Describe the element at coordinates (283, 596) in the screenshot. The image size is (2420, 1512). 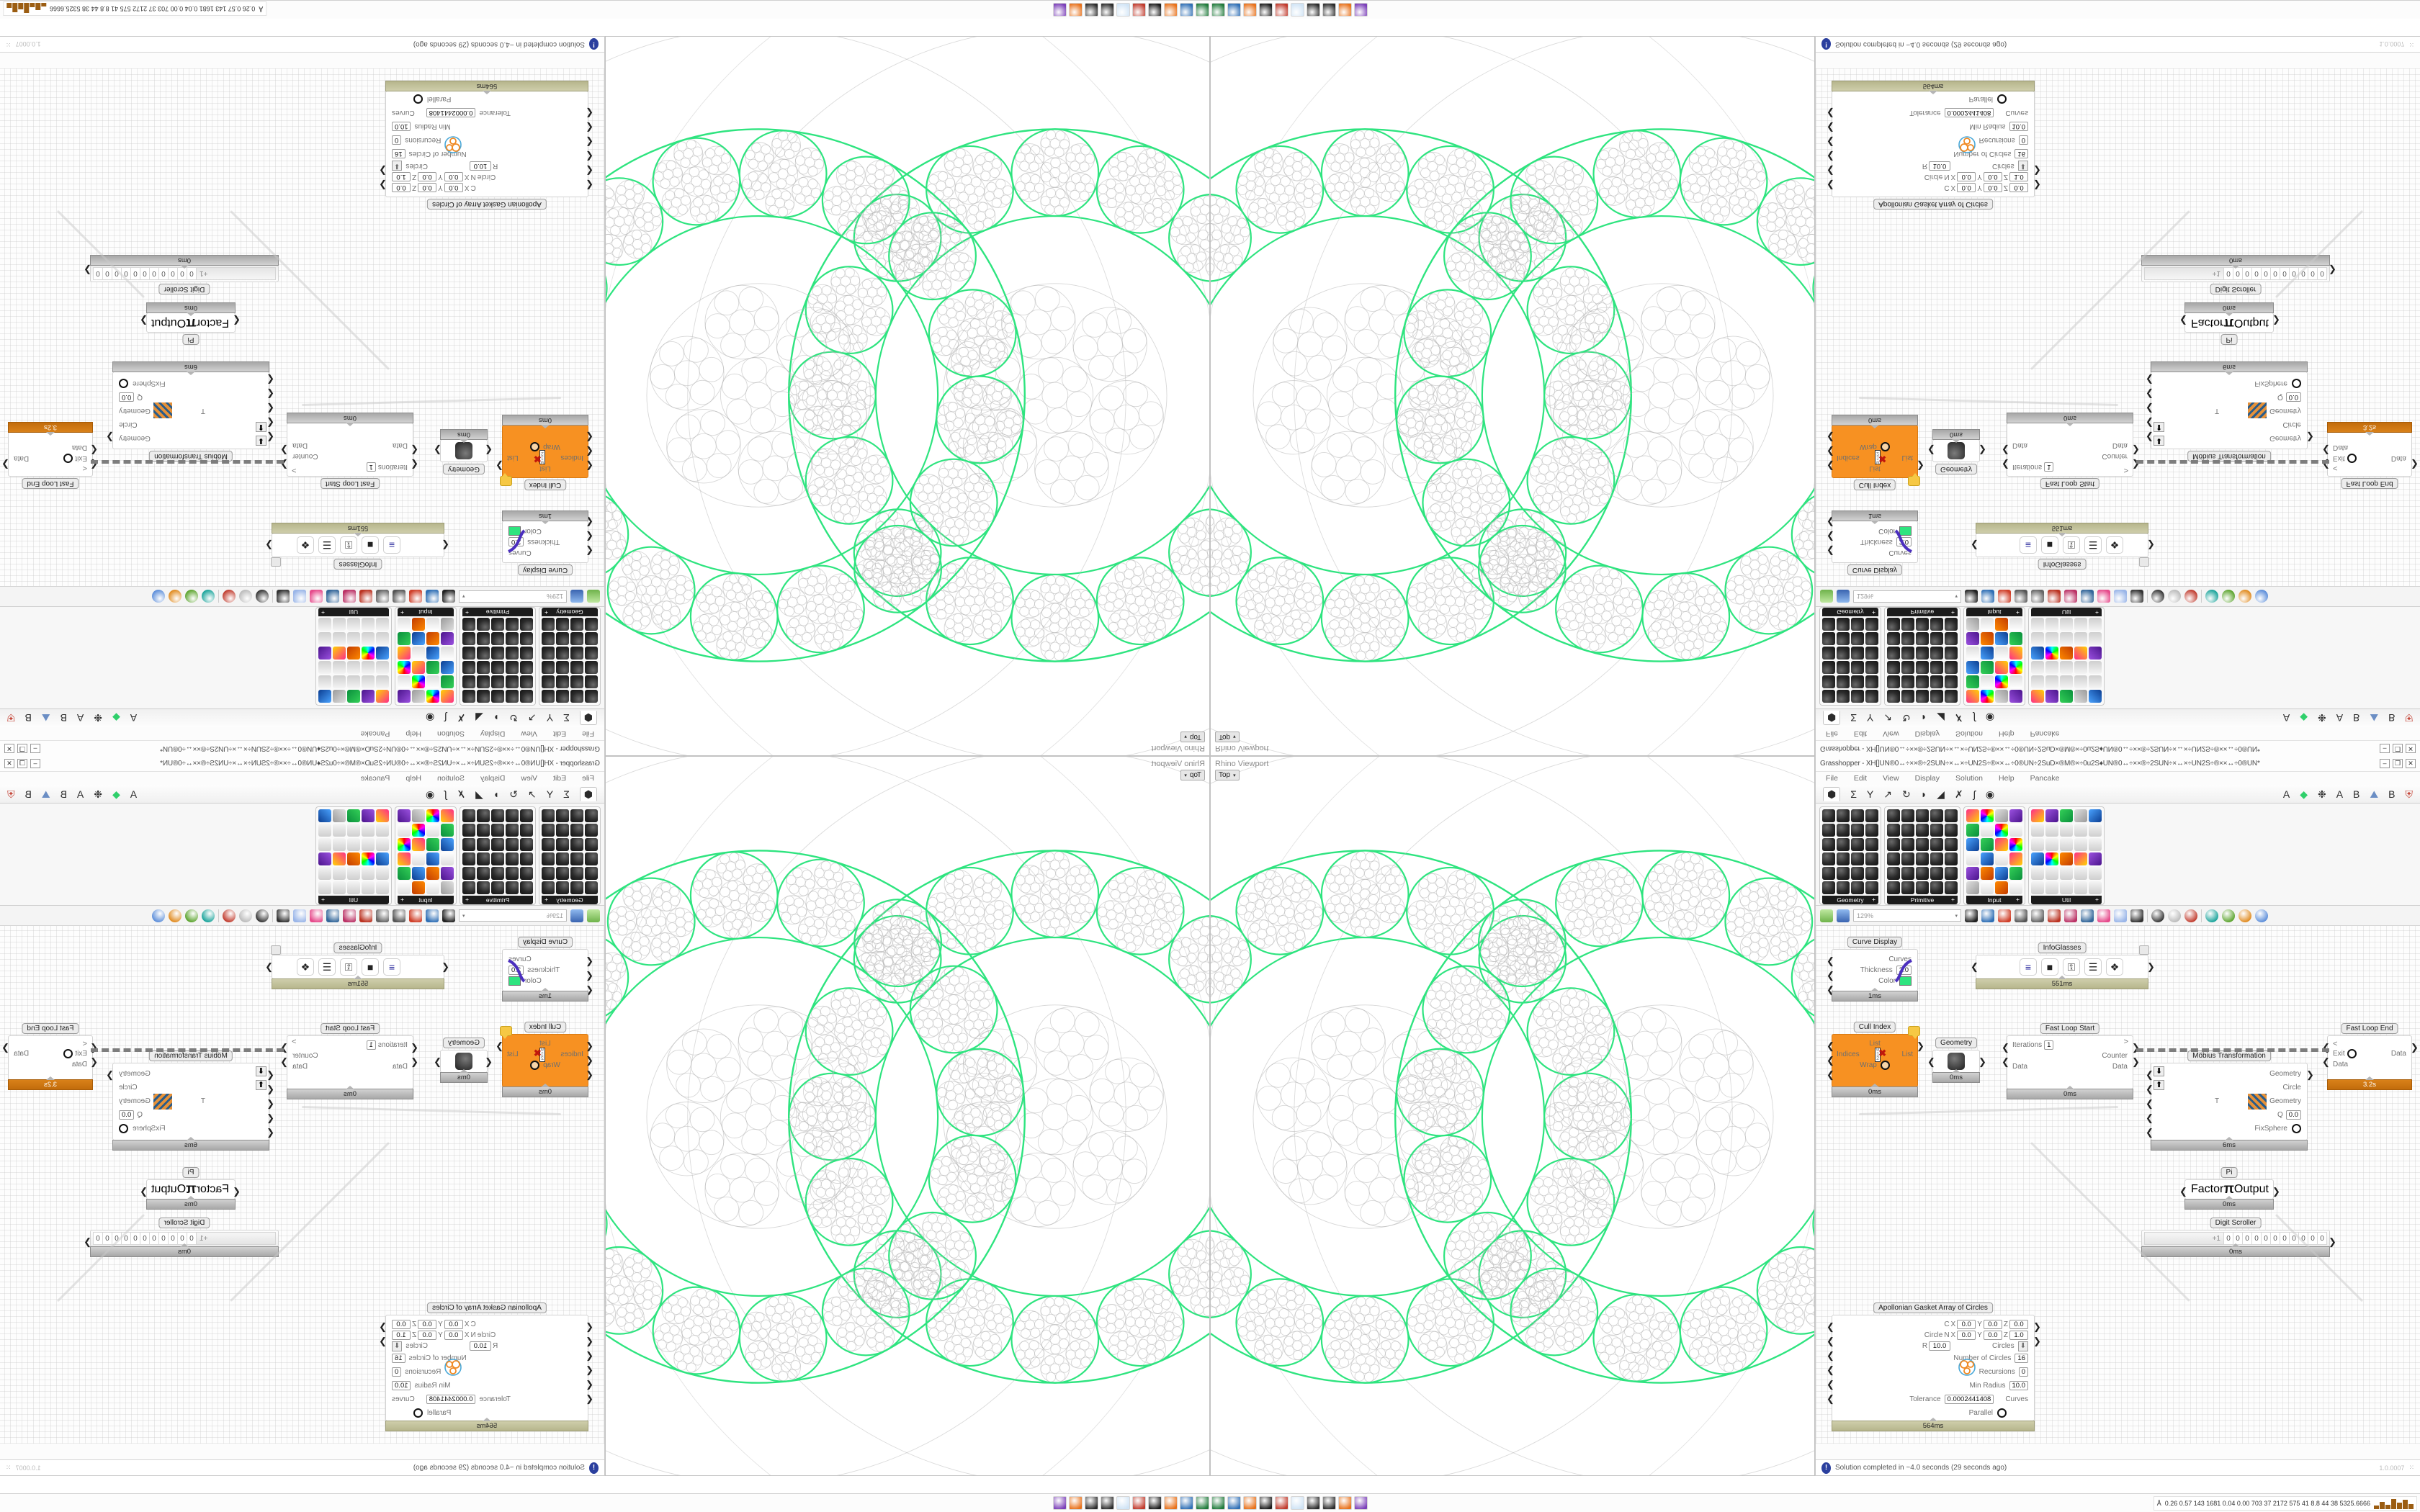
I see `scissors-icon` at that location.